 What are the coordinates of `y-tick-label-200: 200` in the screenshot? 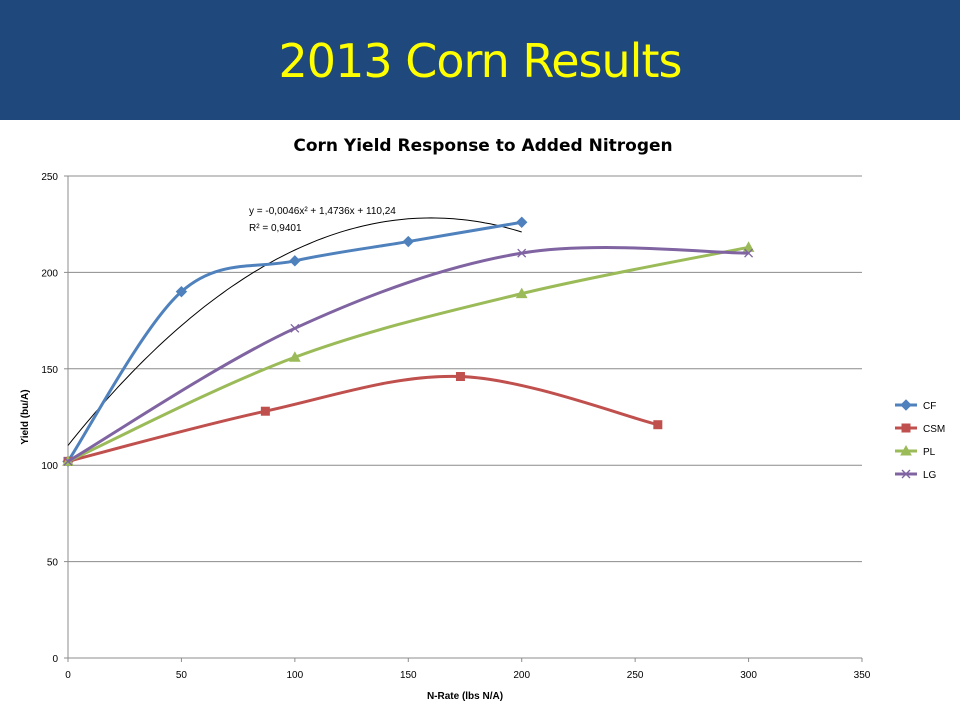 It's located at (49, 273).